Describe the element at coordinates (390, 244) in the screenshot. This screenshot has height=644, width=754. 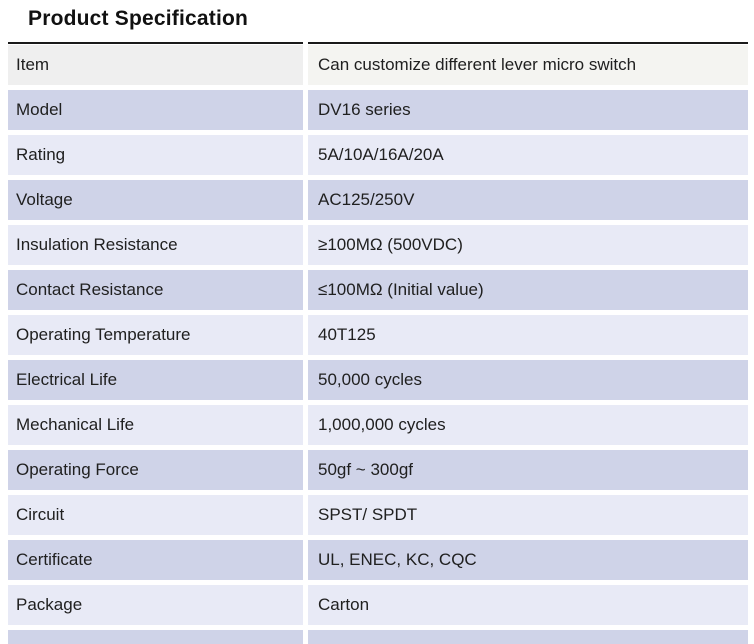
I see `spec-value: ≥100MΩ (500VDC)` at that location.